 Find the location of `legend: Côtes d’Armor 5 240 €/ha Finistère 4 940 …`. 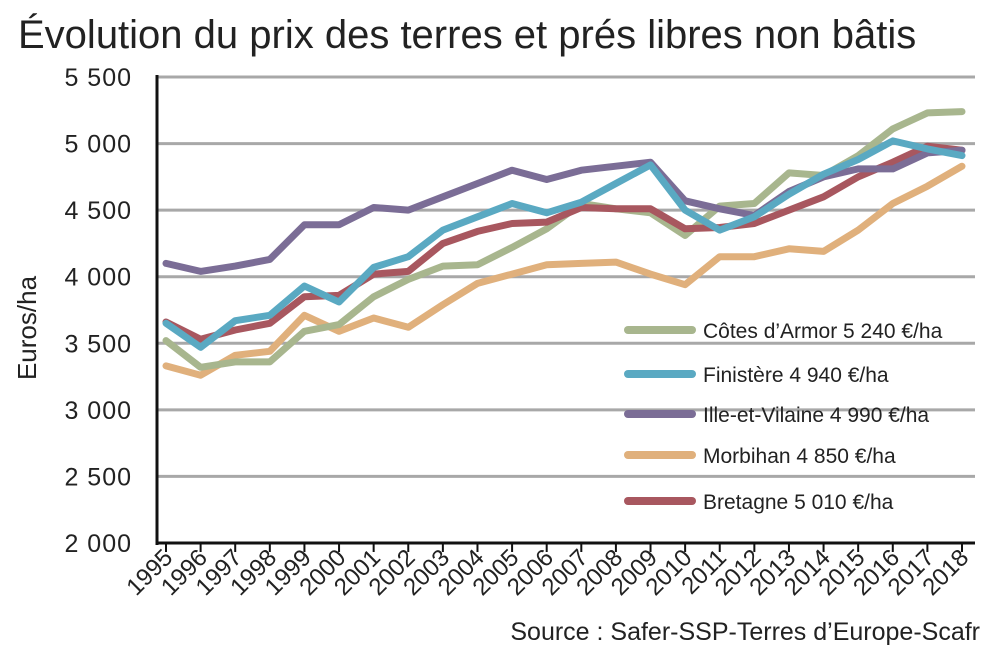

legend: Côtes d’Armor 5 240 €/ha Finistère 4 940 … is located at coordinates (783, 417).